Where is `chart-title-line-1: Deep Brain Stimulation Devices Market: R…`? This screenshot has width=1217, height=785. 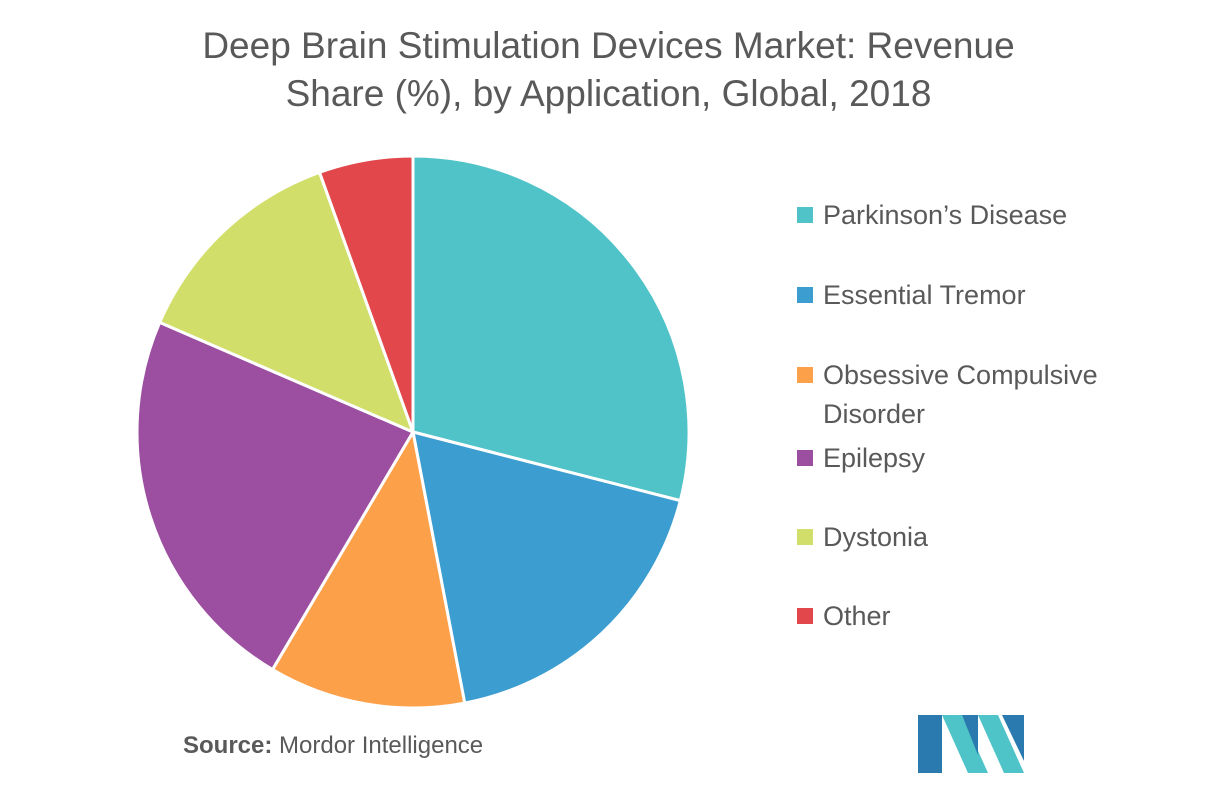
chart-title-line-1: Deep Brain Stimulation Devices Market: R… is located at coordinates (608, 45).